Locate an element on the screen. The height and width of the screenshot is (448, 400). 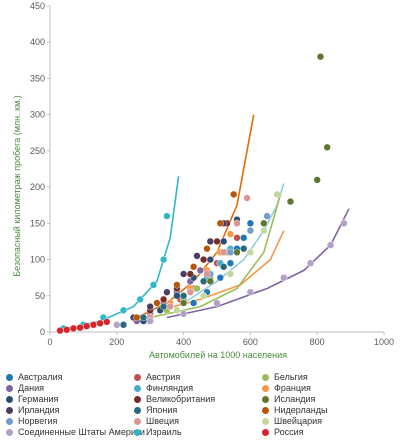
legend-item: Япония is located at coordinates (155, 410).